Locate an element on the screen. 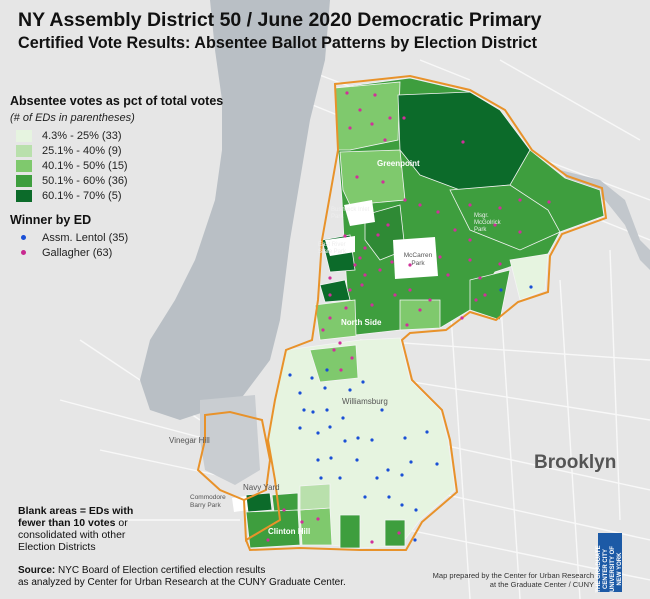 The image size is (650, 599). legend-heading: Absentee votes as pct of total votes is located at coordinates (117, 101).